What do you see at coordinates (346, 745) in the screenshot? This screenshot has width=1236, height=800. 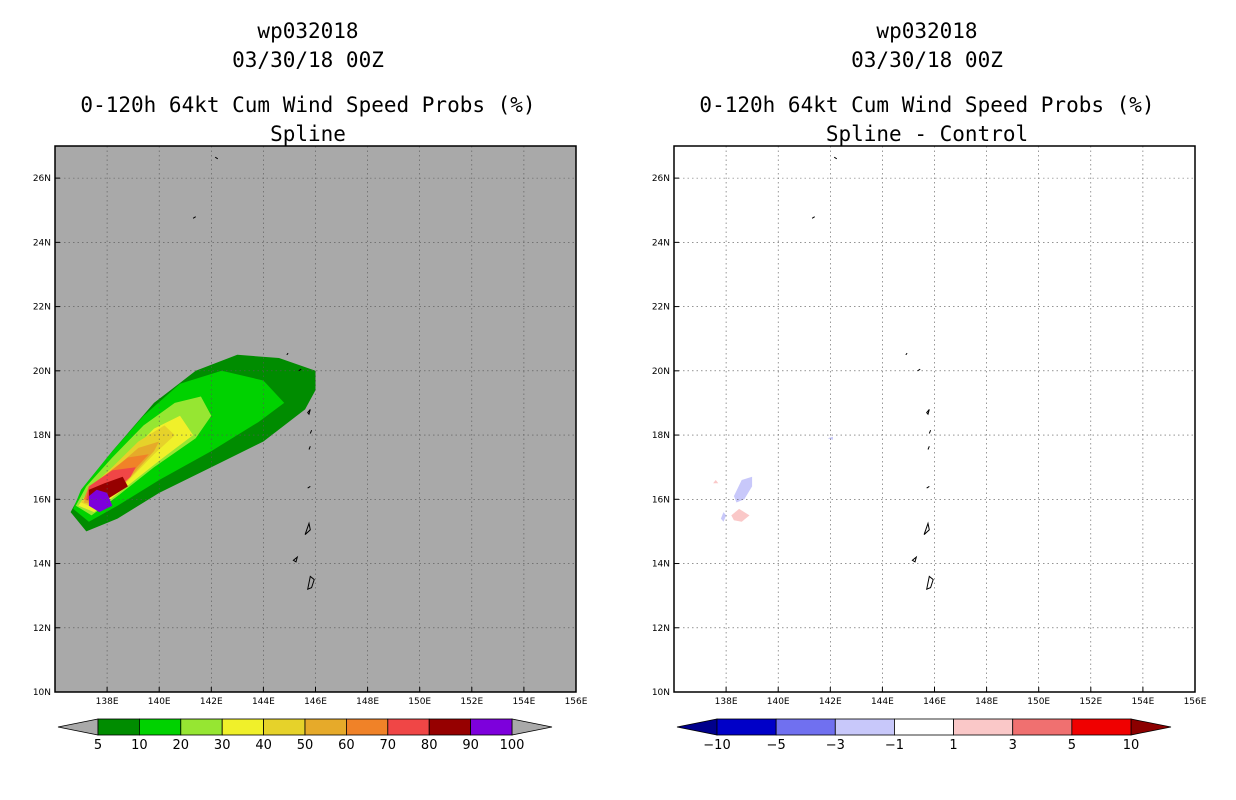 I see `colorbar-level-label: 60` at bounding box center [346, 745].